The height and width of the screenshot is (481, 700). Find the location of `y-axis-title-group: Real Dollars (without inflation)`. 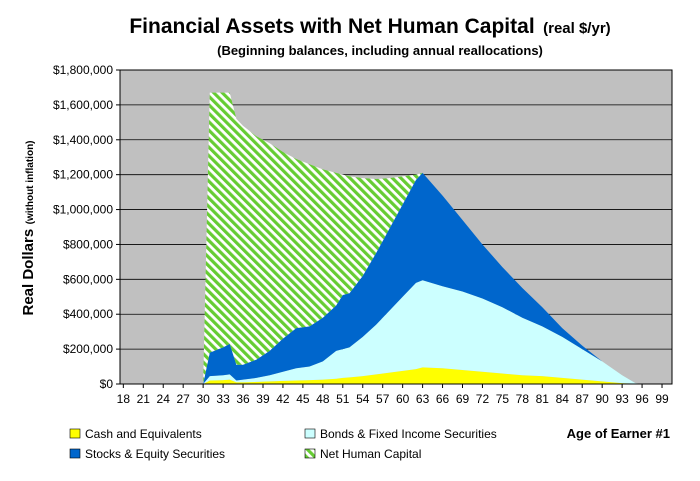

y-axis-title-group: Real Dollars (without inflation) is located at coordinates (28, 227).